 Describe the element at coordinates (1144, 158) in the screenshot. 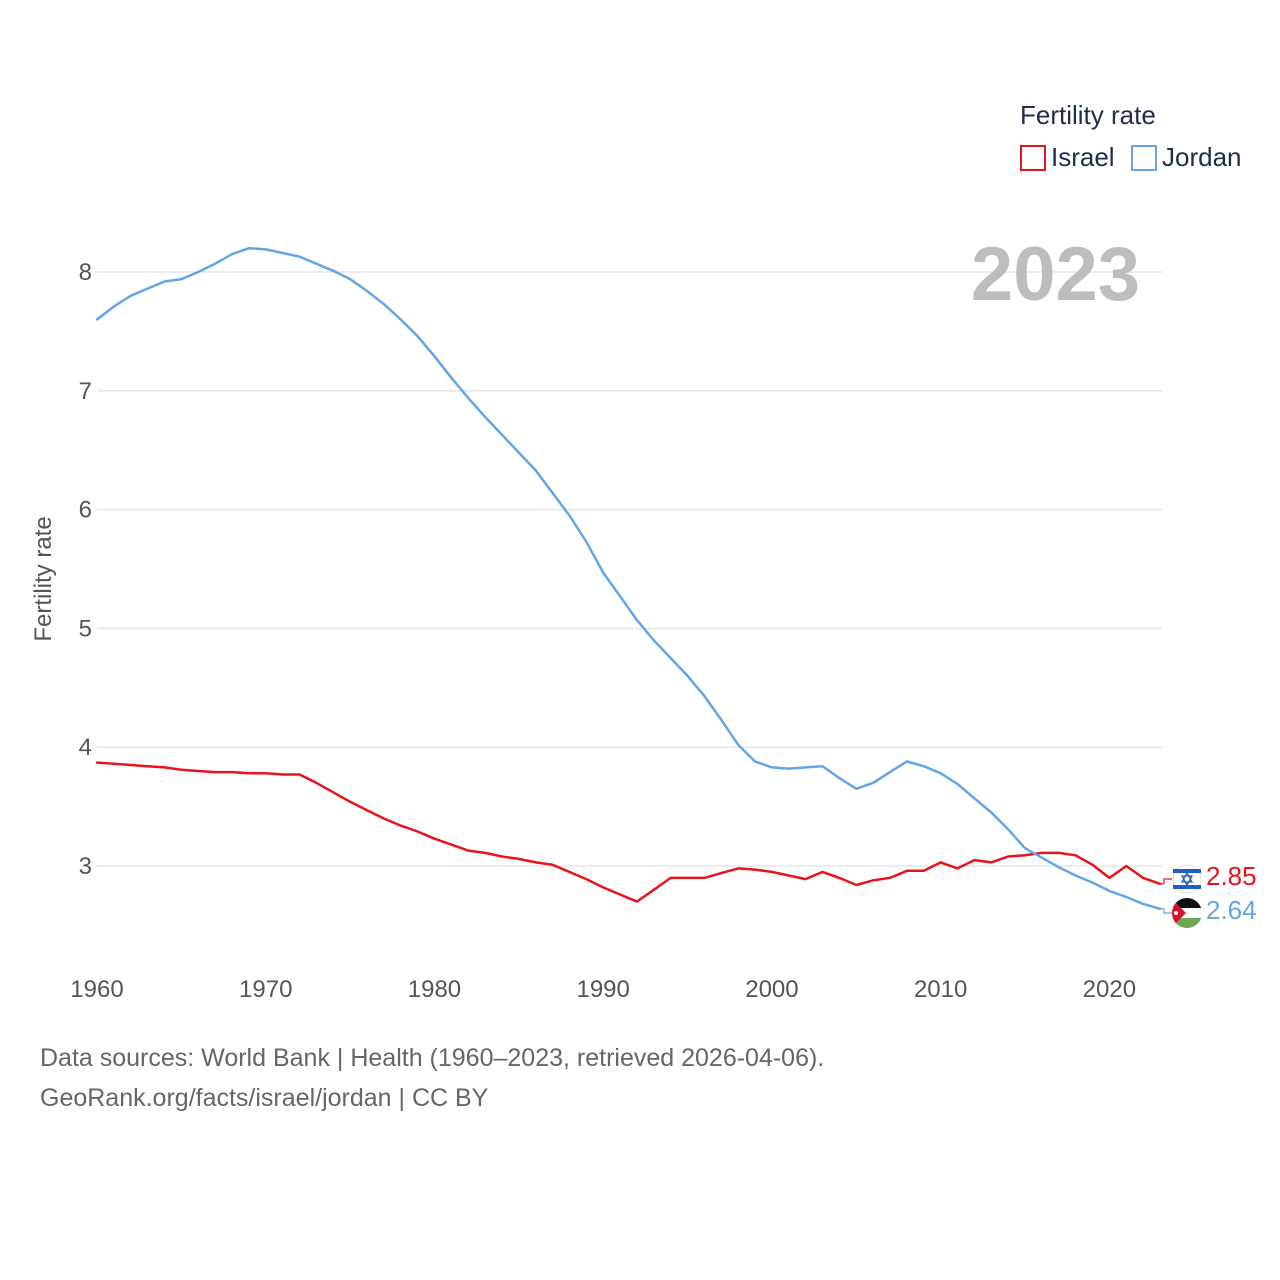

I see `legend-swatch-jordan` at that location.